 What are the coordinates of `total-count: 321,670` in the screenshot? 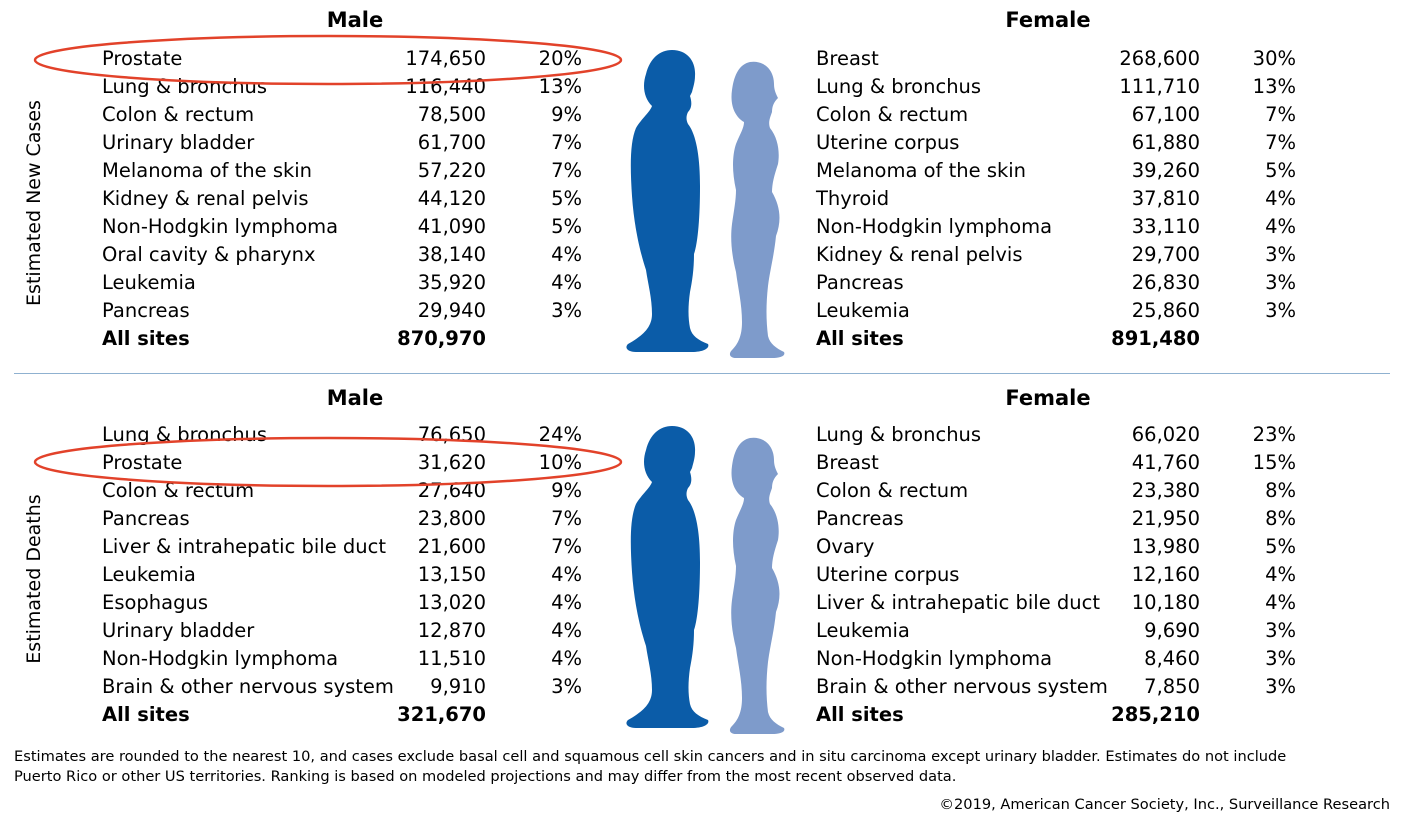 It's located at (441, 714).